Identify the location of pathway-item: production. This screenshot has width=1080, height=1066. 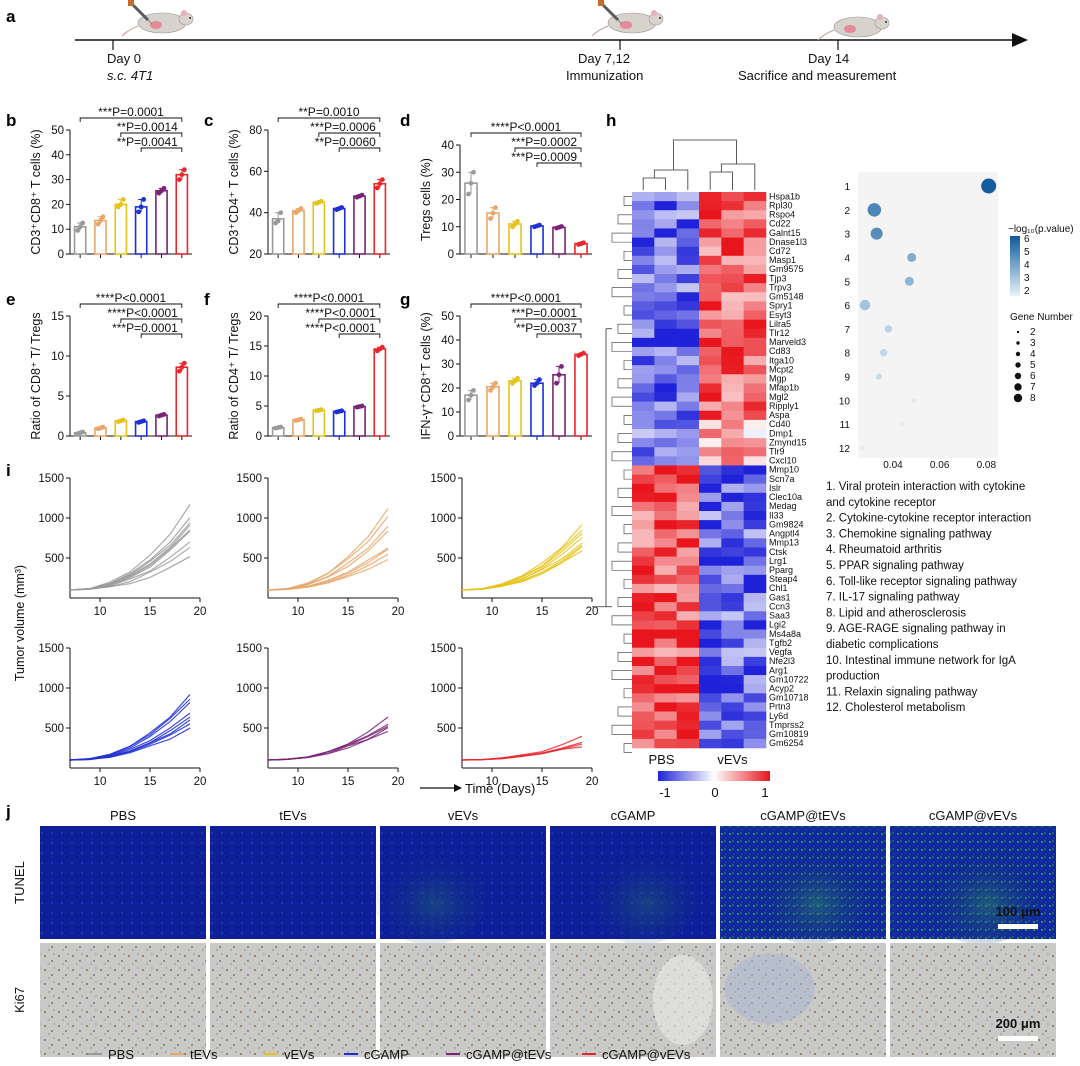
(853, 677).